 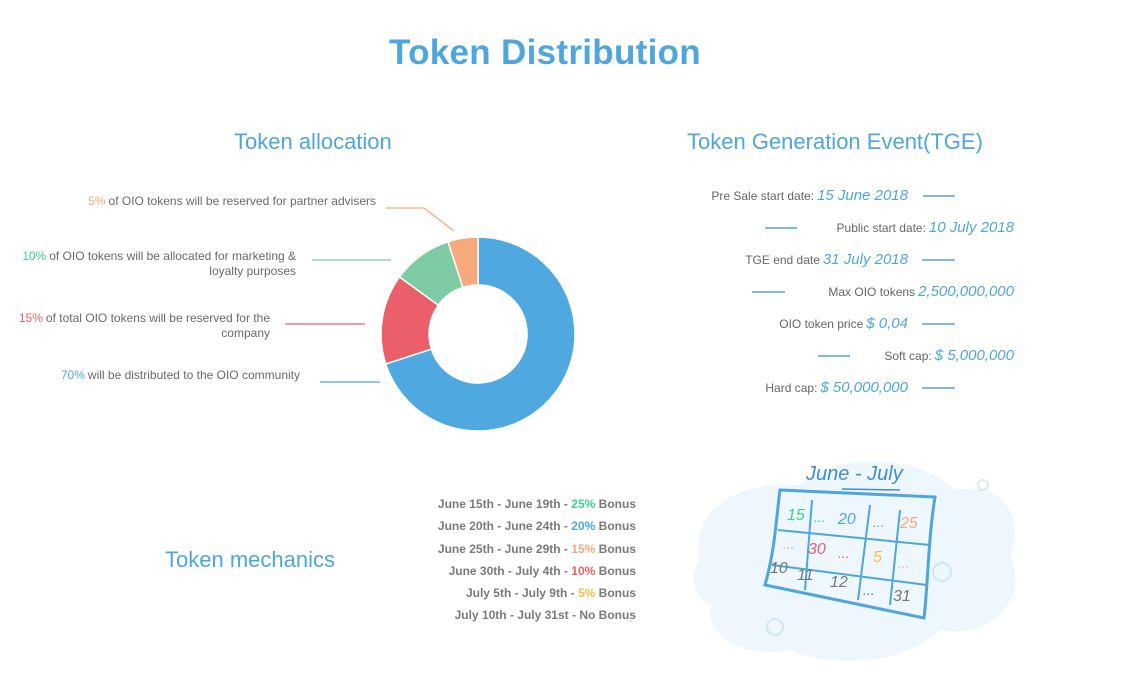 I want to click on calendar-cloud, so click(x=854, y=561).